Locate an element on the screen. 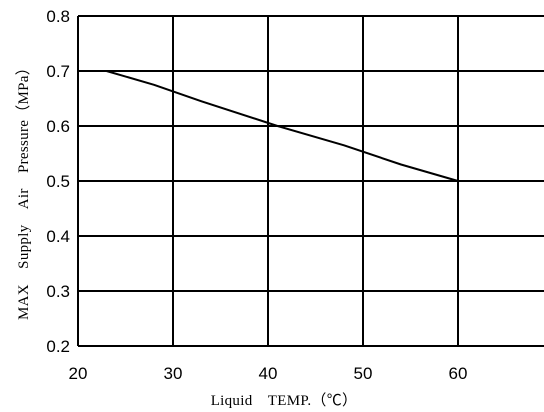 The height and width of the screenshot is (412, 544). x-tick-label-2: 40 is located at coordinates (268, 373).